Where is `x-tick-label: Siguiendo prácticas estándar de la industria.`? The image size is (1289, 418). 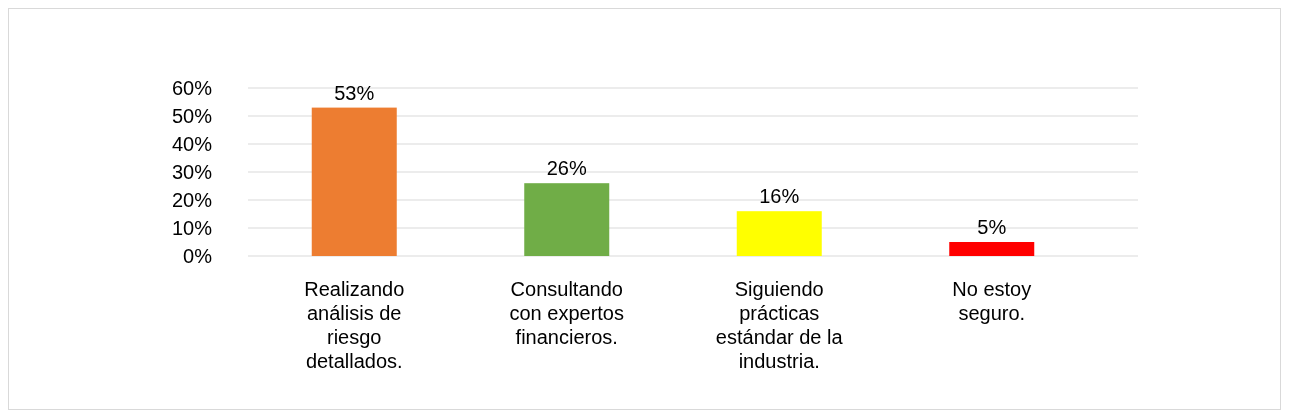 x-tick-label: Siguiendo prácticas estándar de la industria. is located at coordinates (779, 325).